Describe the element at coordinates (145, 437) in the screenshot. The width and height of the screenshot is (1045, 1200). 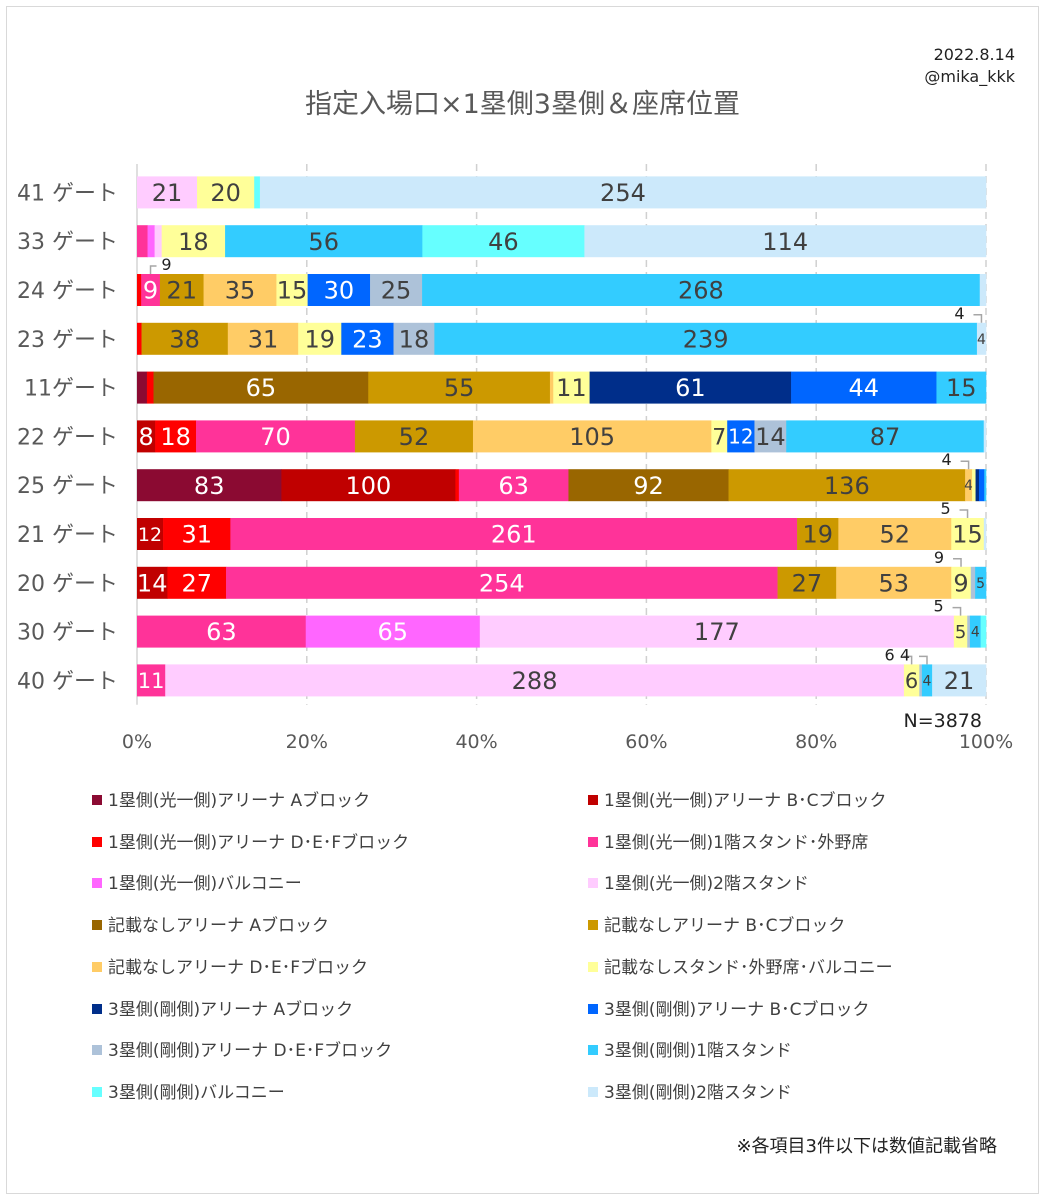
I see `data-label: 8` at that location.